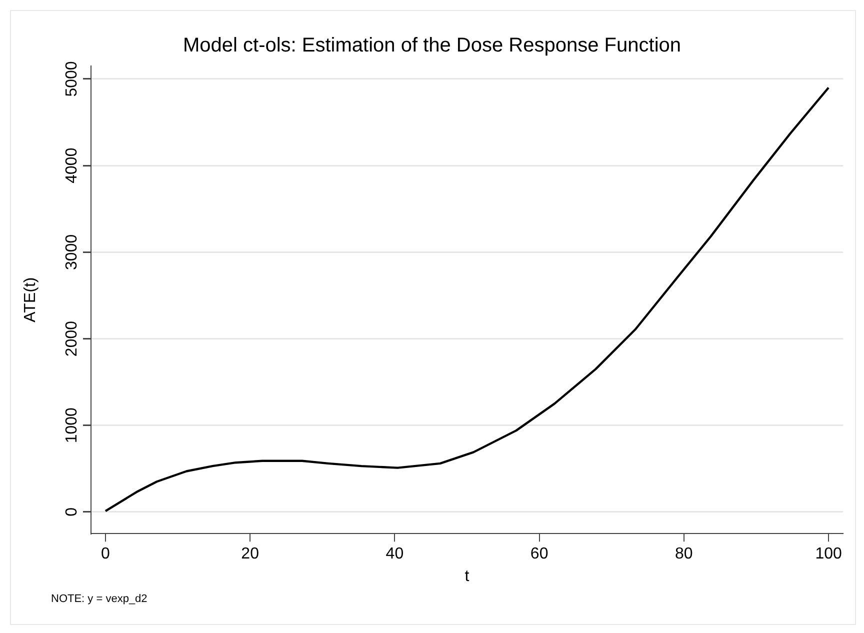 The width and height of the screenshot is (864, 633). Describe the element at coordinates (71, 338) in the screenshot. I see `y-tick-label: 2000` at that location.